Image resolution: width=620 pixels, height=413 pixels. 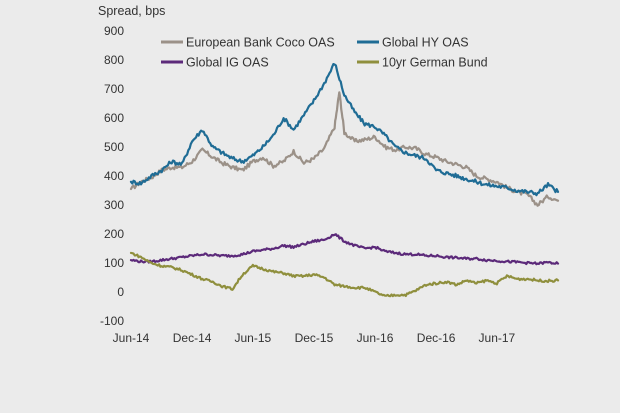 I want to click on y-axis-title: Spread, bps, so click(x=131, y=11).